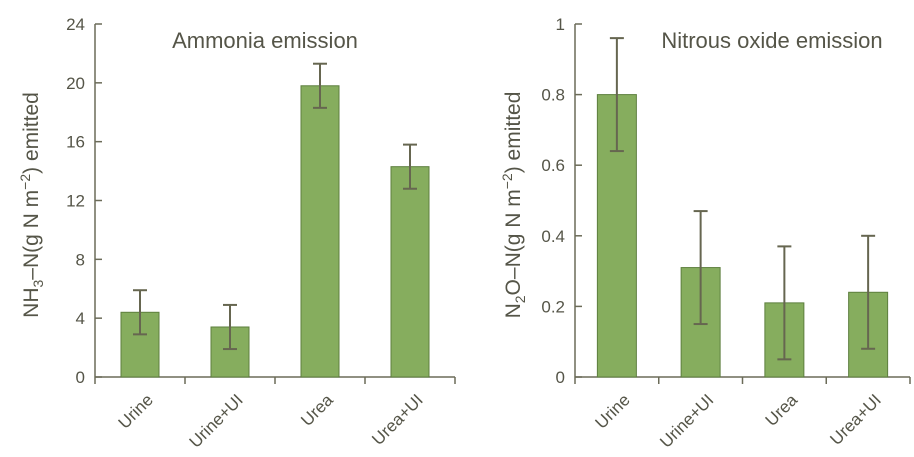  Describe the element at coordinates (80, 318) in the screenshot. I see `y-tick-label: 4` at that location.